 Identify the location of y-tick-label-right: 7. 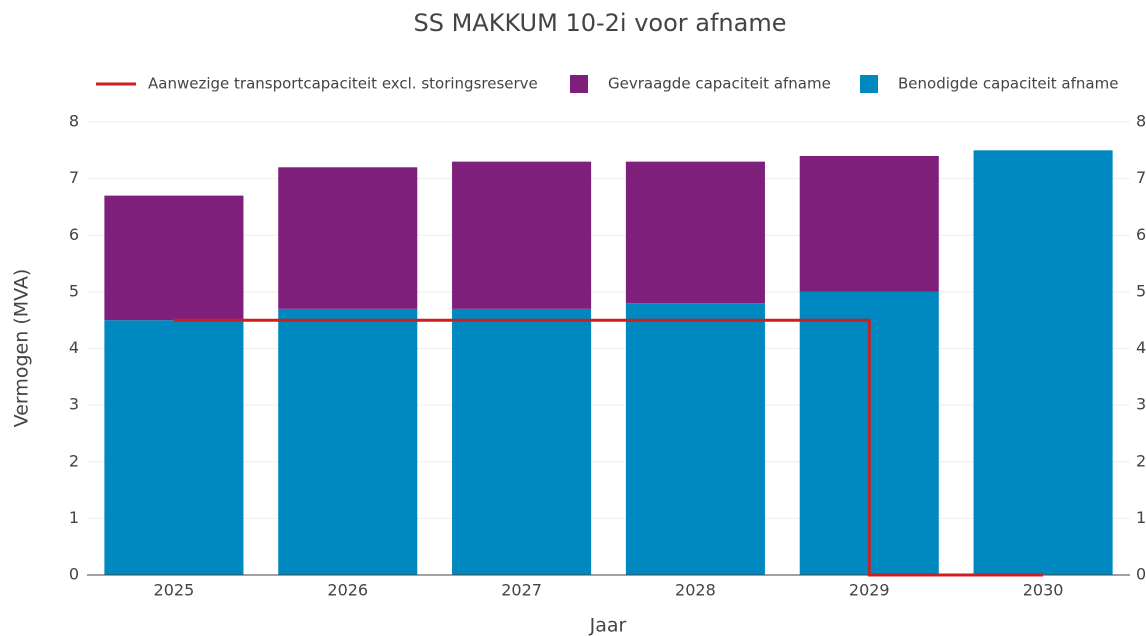
(1141, 177).